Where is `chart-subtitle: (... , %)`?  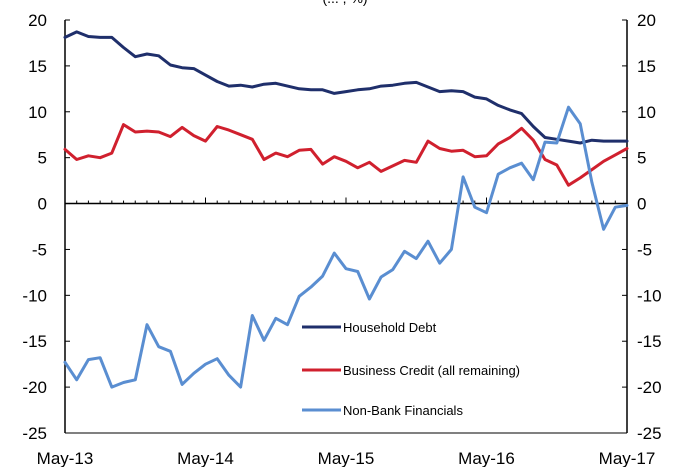
chart-subtitle: (... , %) is located at coordinates (344, 3).